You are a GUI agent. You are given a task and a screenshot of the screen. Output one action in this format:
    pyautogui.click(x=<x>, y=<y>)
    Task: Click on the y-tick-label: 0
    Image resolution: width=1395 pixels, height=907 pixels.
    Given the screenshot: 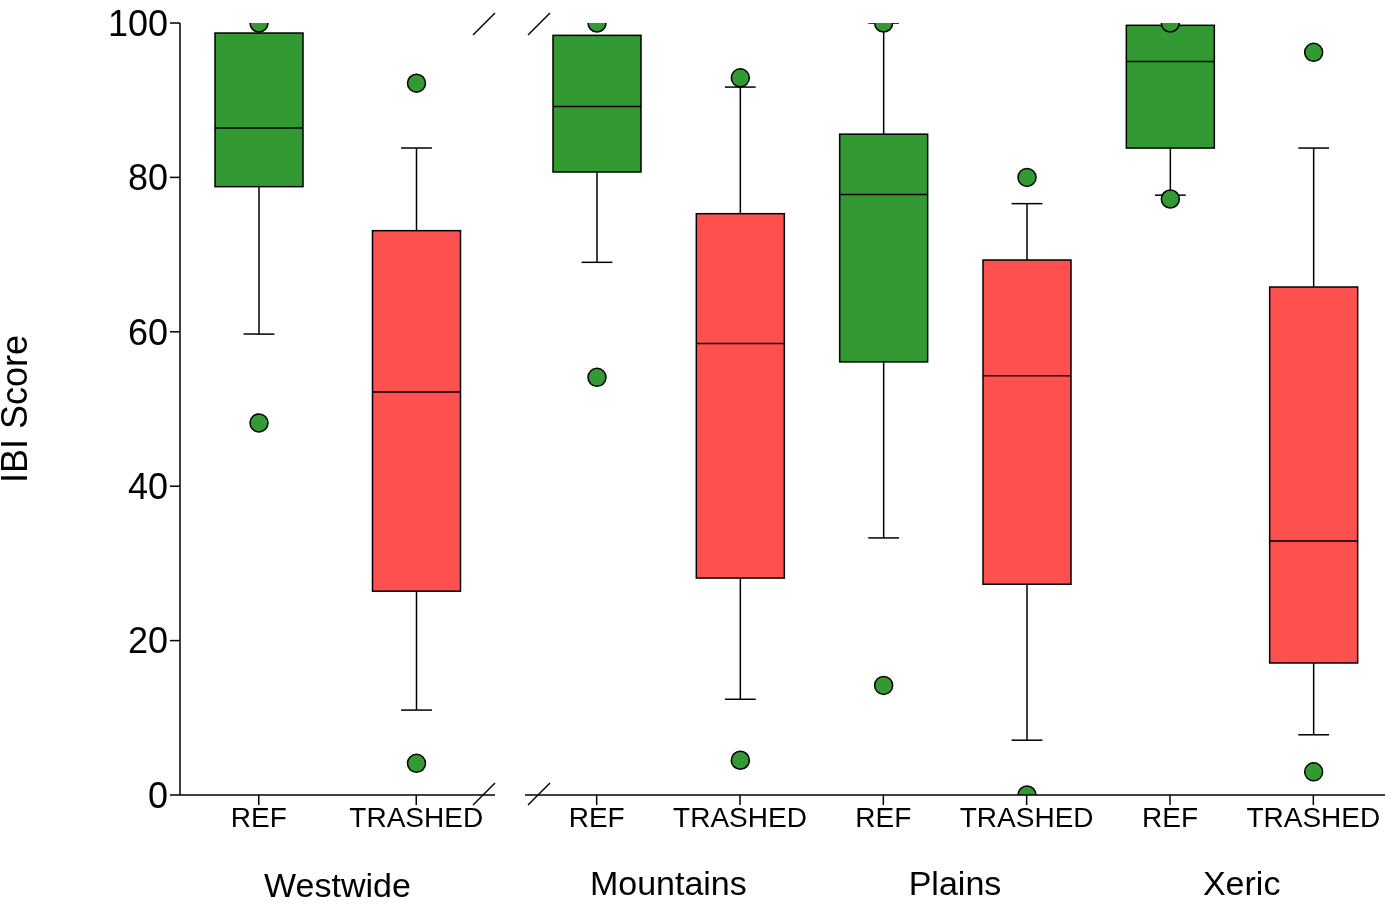 What is the action you would take?
    pyautogui.click(x=157, y=795)
    